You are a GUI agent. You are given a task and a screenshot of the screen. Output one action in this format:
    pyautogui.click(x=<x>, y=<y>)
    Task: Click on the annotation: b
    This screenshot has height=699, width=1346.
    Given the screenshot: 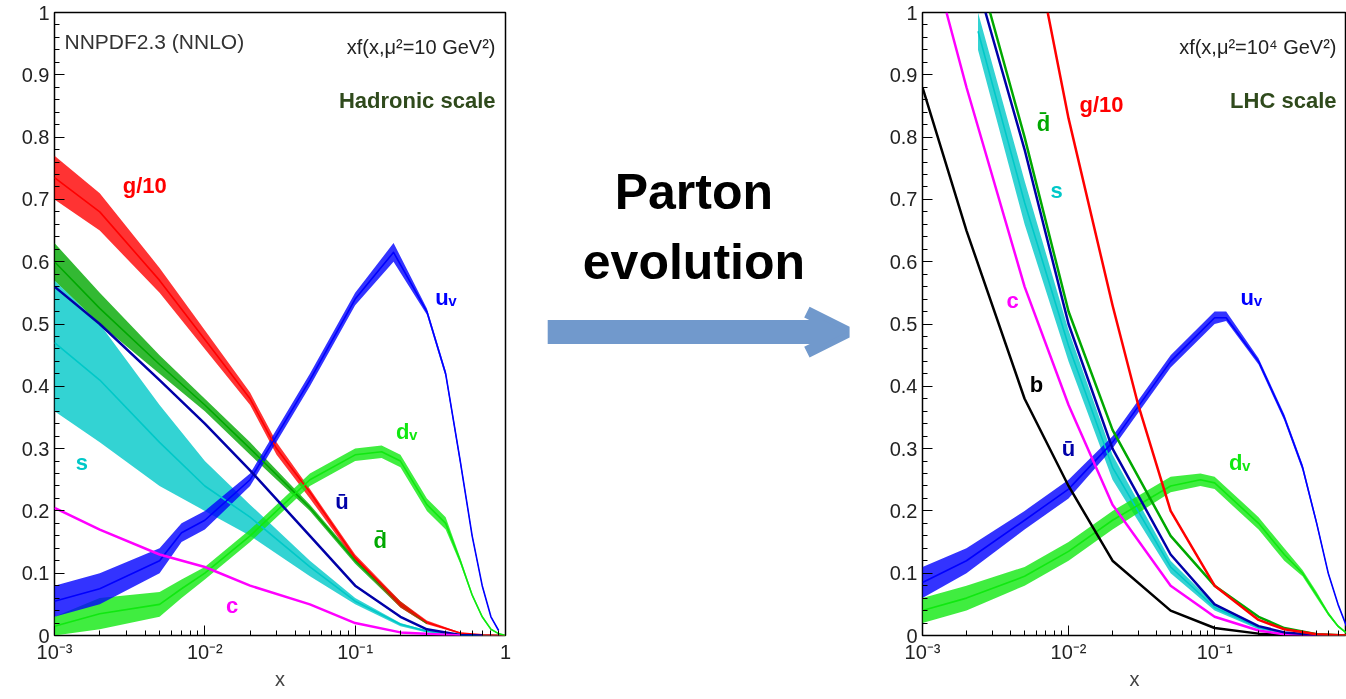 What is the action you would take?
    pyautogui.click(x=1036, y=385)
    